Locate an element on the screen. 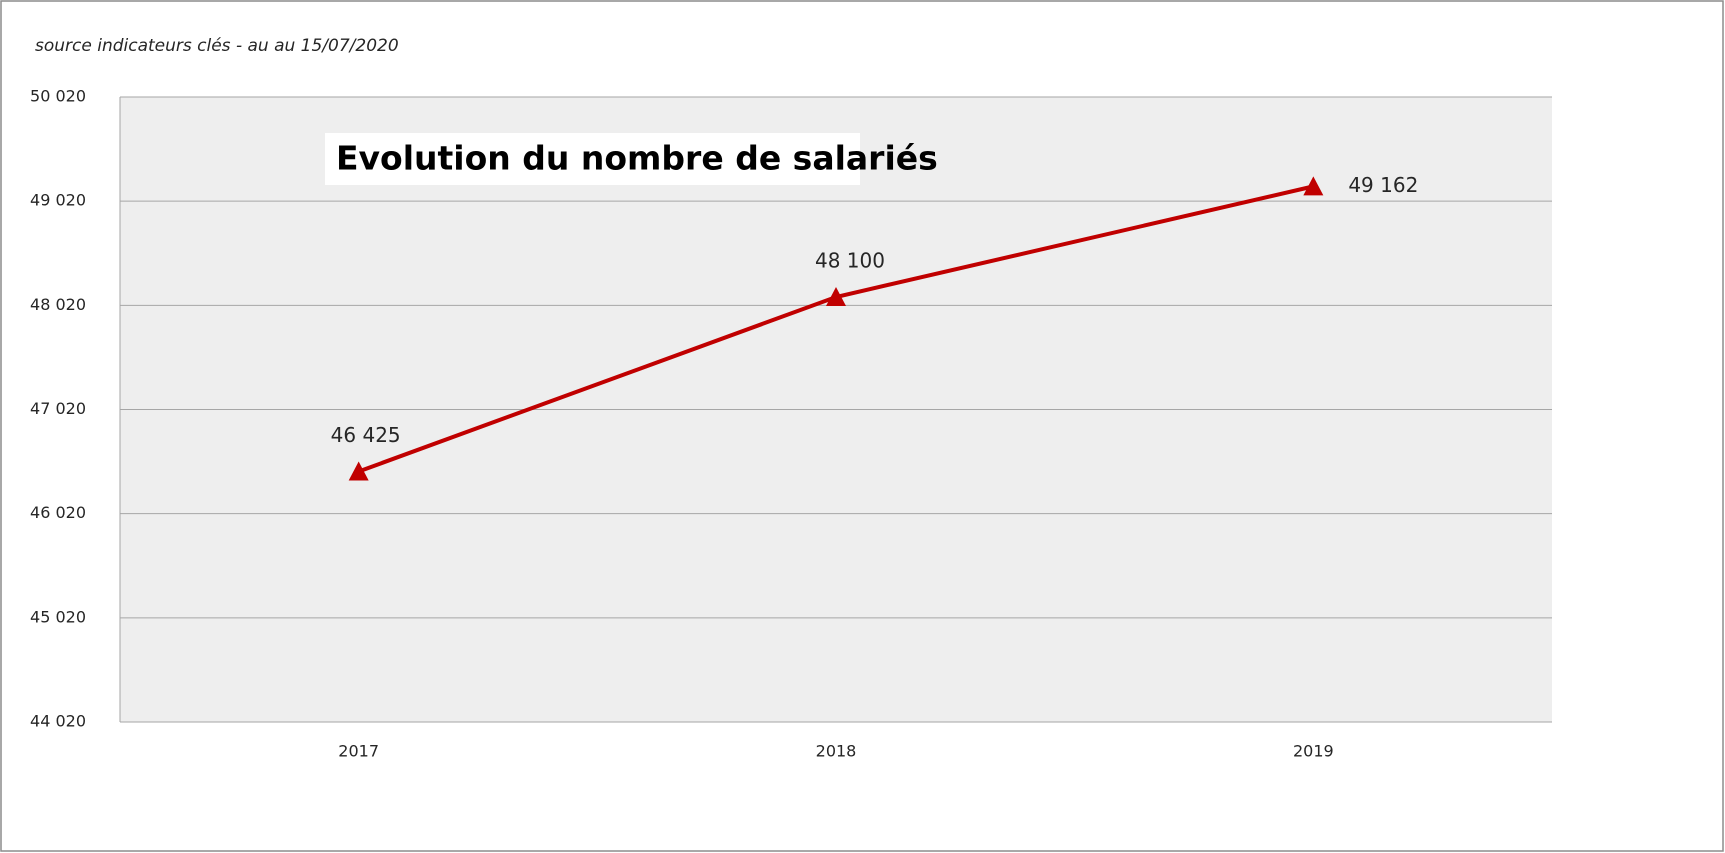  x-tick-label: 2019 is located at coordinates (1313, 751).